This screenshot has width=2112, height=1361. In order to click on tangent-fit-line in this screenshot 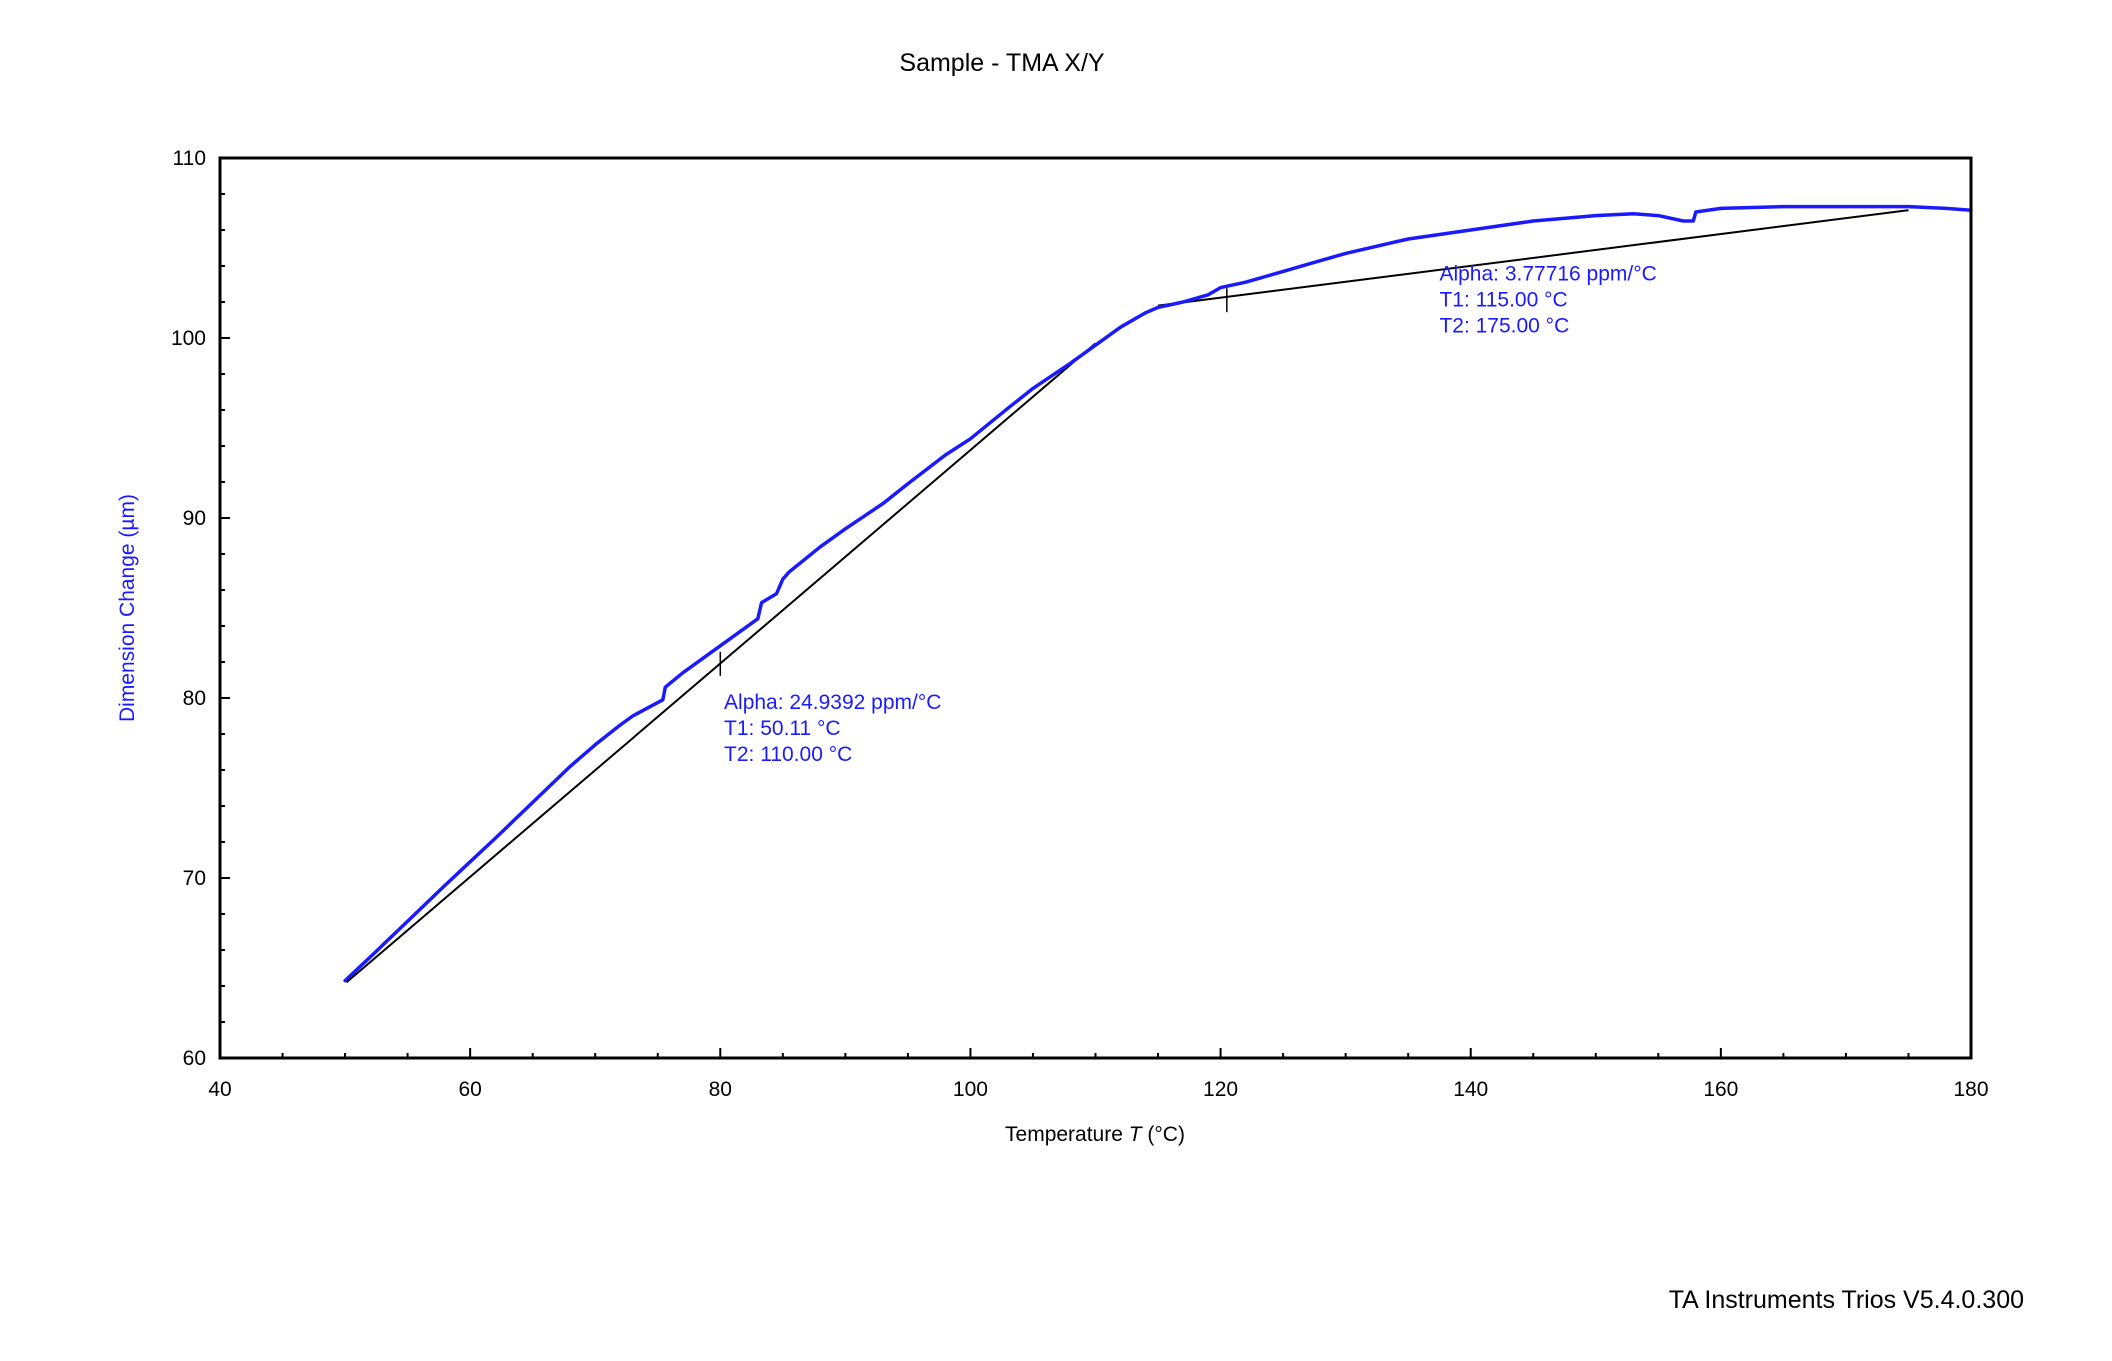, I will do `click(1533, 258)`.